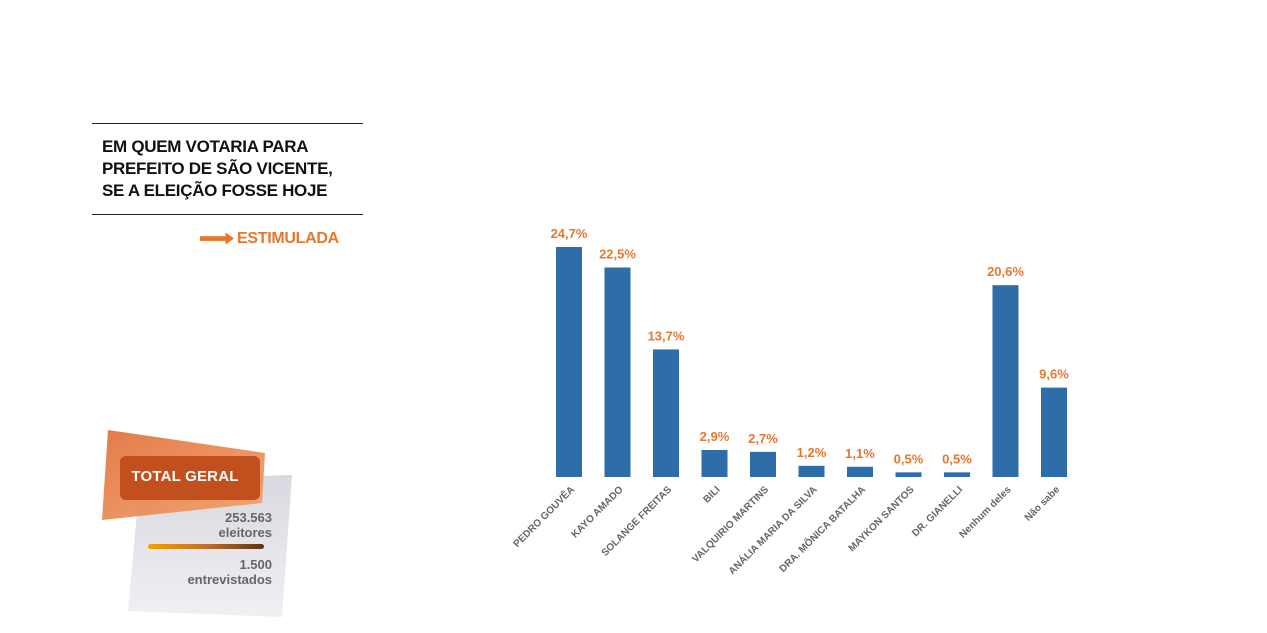 This screenshot has width=1267, height=633. I want to click on voters-stat: 253.563 eleitores, so click(245, 525).